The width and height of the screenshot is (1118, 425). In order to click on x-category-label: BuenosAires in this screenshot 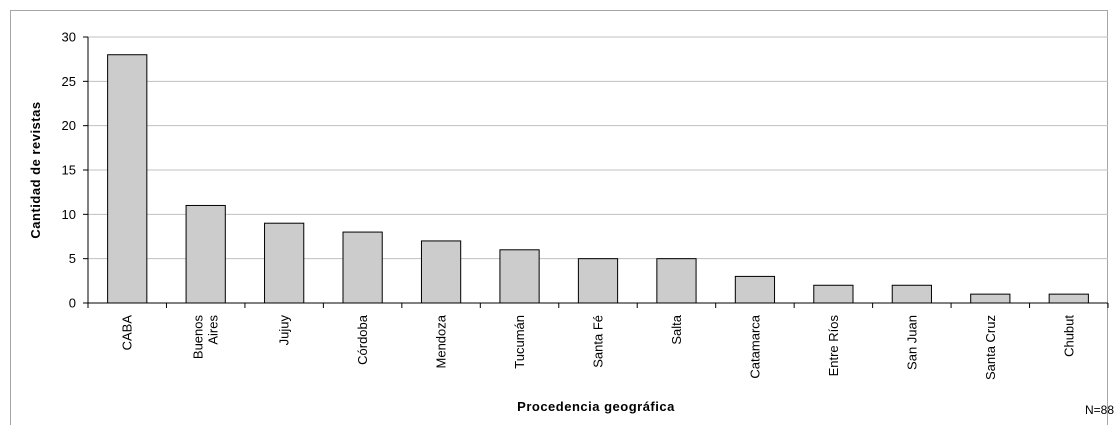, I will do `click(206, 337)`.